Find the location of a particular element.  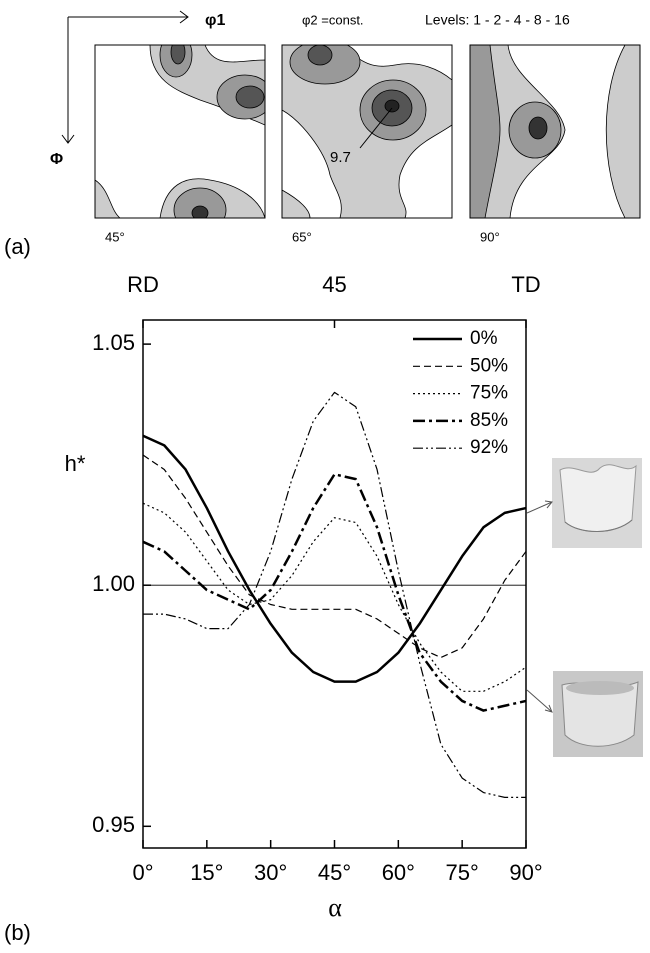

x-tick-label: 90° is located at coordinates (525, 872).